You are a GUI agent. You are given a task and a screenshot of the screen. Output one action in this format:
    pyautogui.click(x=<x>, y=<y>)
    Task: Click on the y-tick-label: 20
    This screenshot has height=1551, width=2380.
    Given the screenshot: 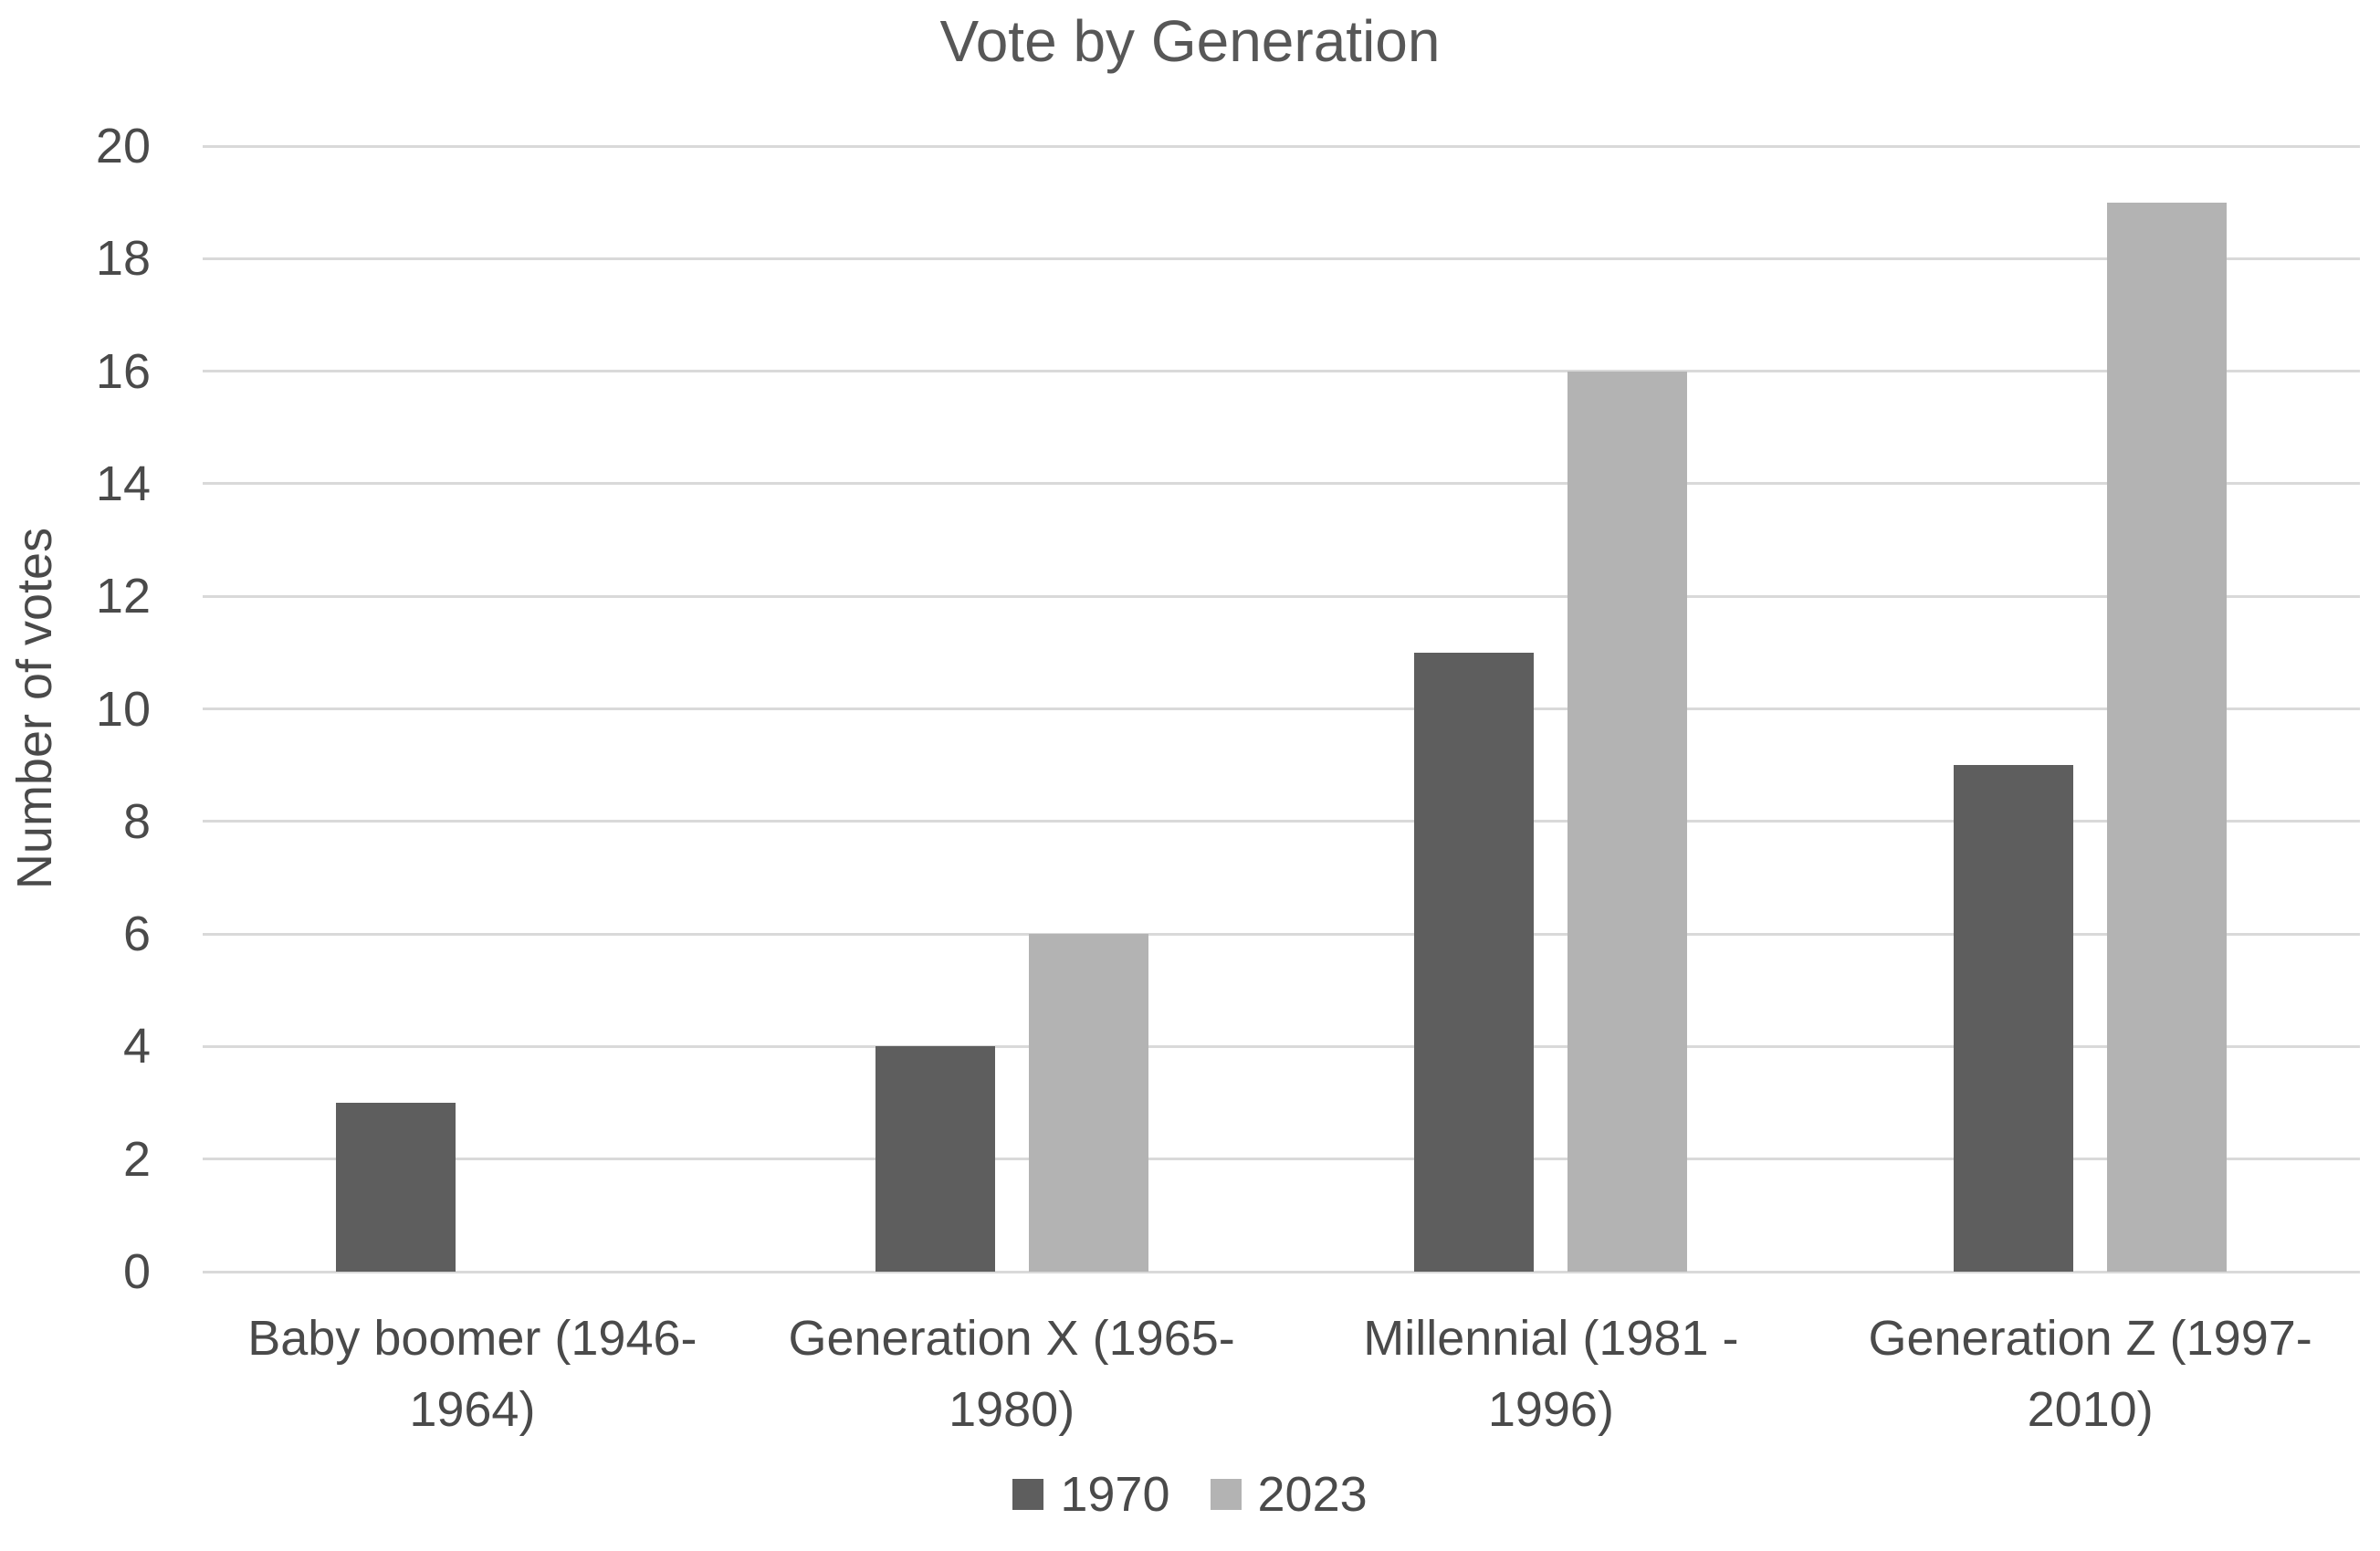 What is the action you would take?
    pyautogui.click(x=123, y=146)
    